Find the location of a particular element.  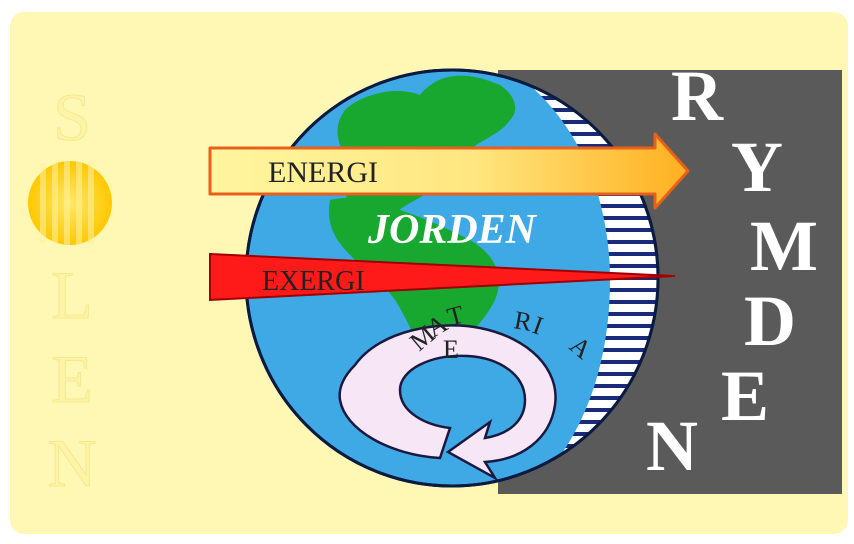

space-letter: E is located at coordinates (745, 396).